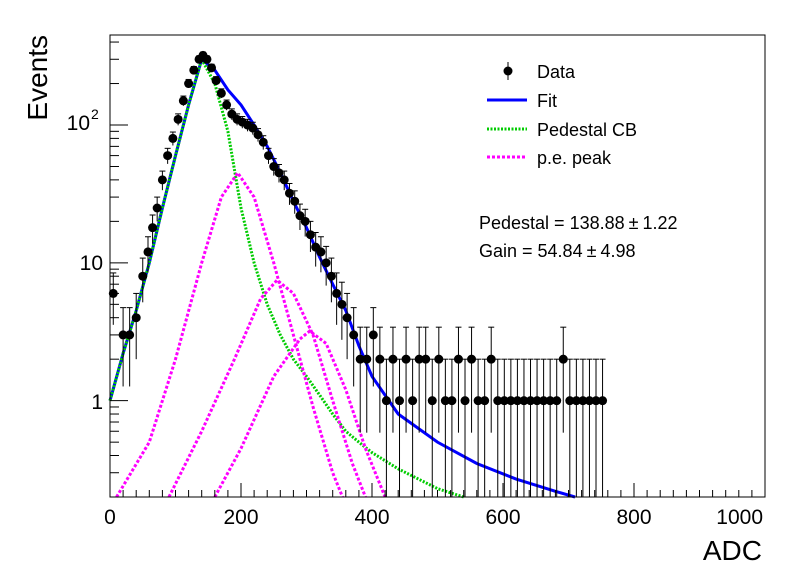 The image size is (796, 572). Describe the element at coordinates (371, 517) in the screenshot. I see `x-tick-label-400: 400` at that location.